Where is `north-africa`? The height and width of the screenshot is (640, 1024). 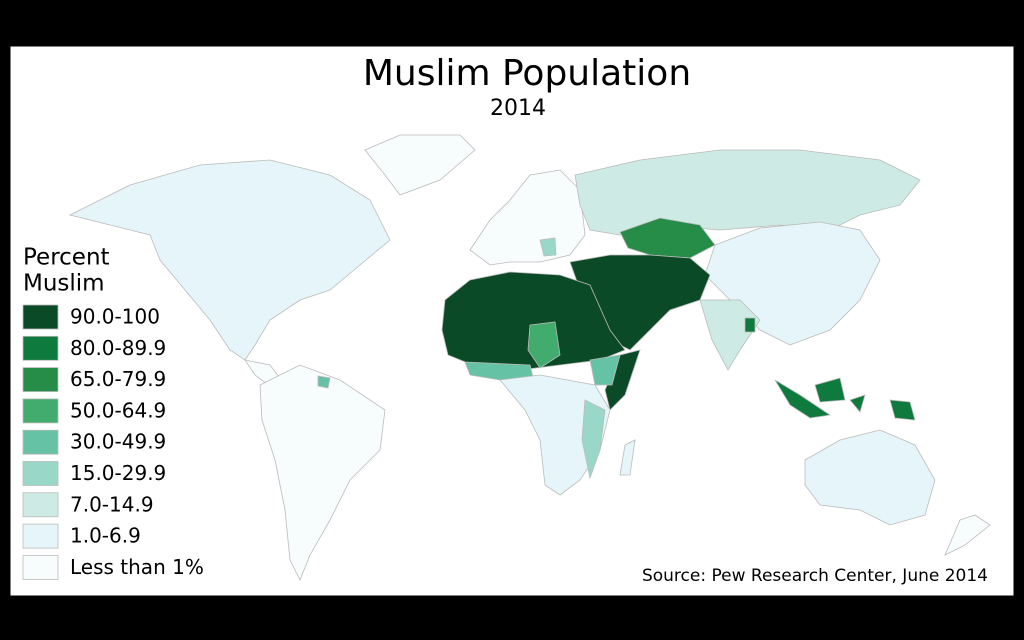 north-africa is located at coordinates (533, 321).